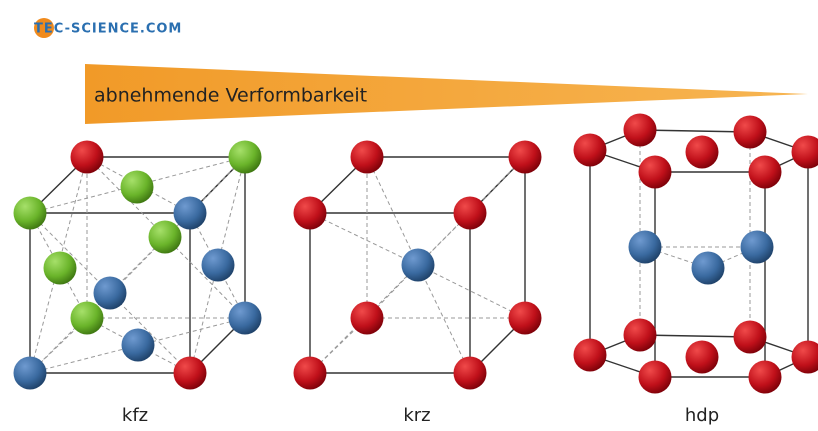 The image size is (818, 431). Describe the element at coordinates (416, 415) in the screenshot. I see `structure-label: krz` at that location.